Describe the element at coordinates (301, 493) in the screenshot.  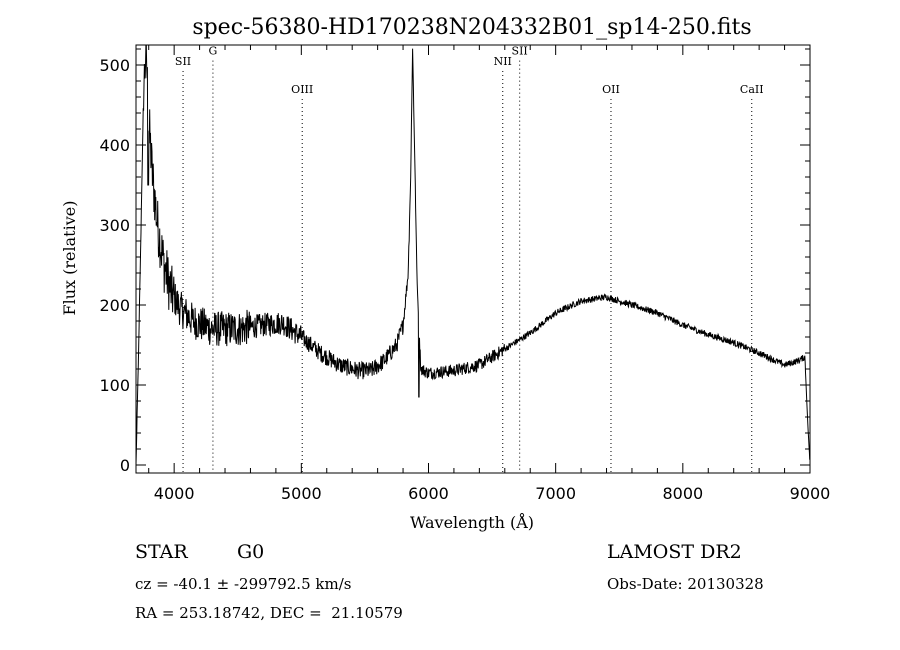
I see `x-tick-label: 5000` at that location.